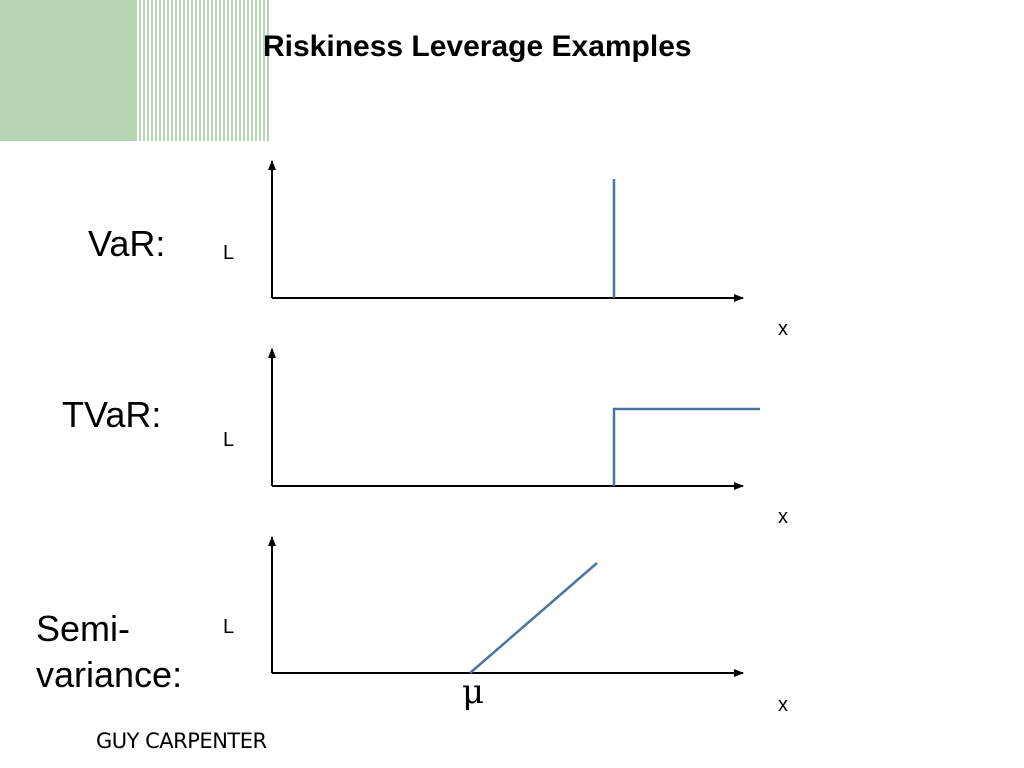 This screenshot has width=1024, height=768. I want to click on semi-variance-y-axis-label: L, so click(229, 627).